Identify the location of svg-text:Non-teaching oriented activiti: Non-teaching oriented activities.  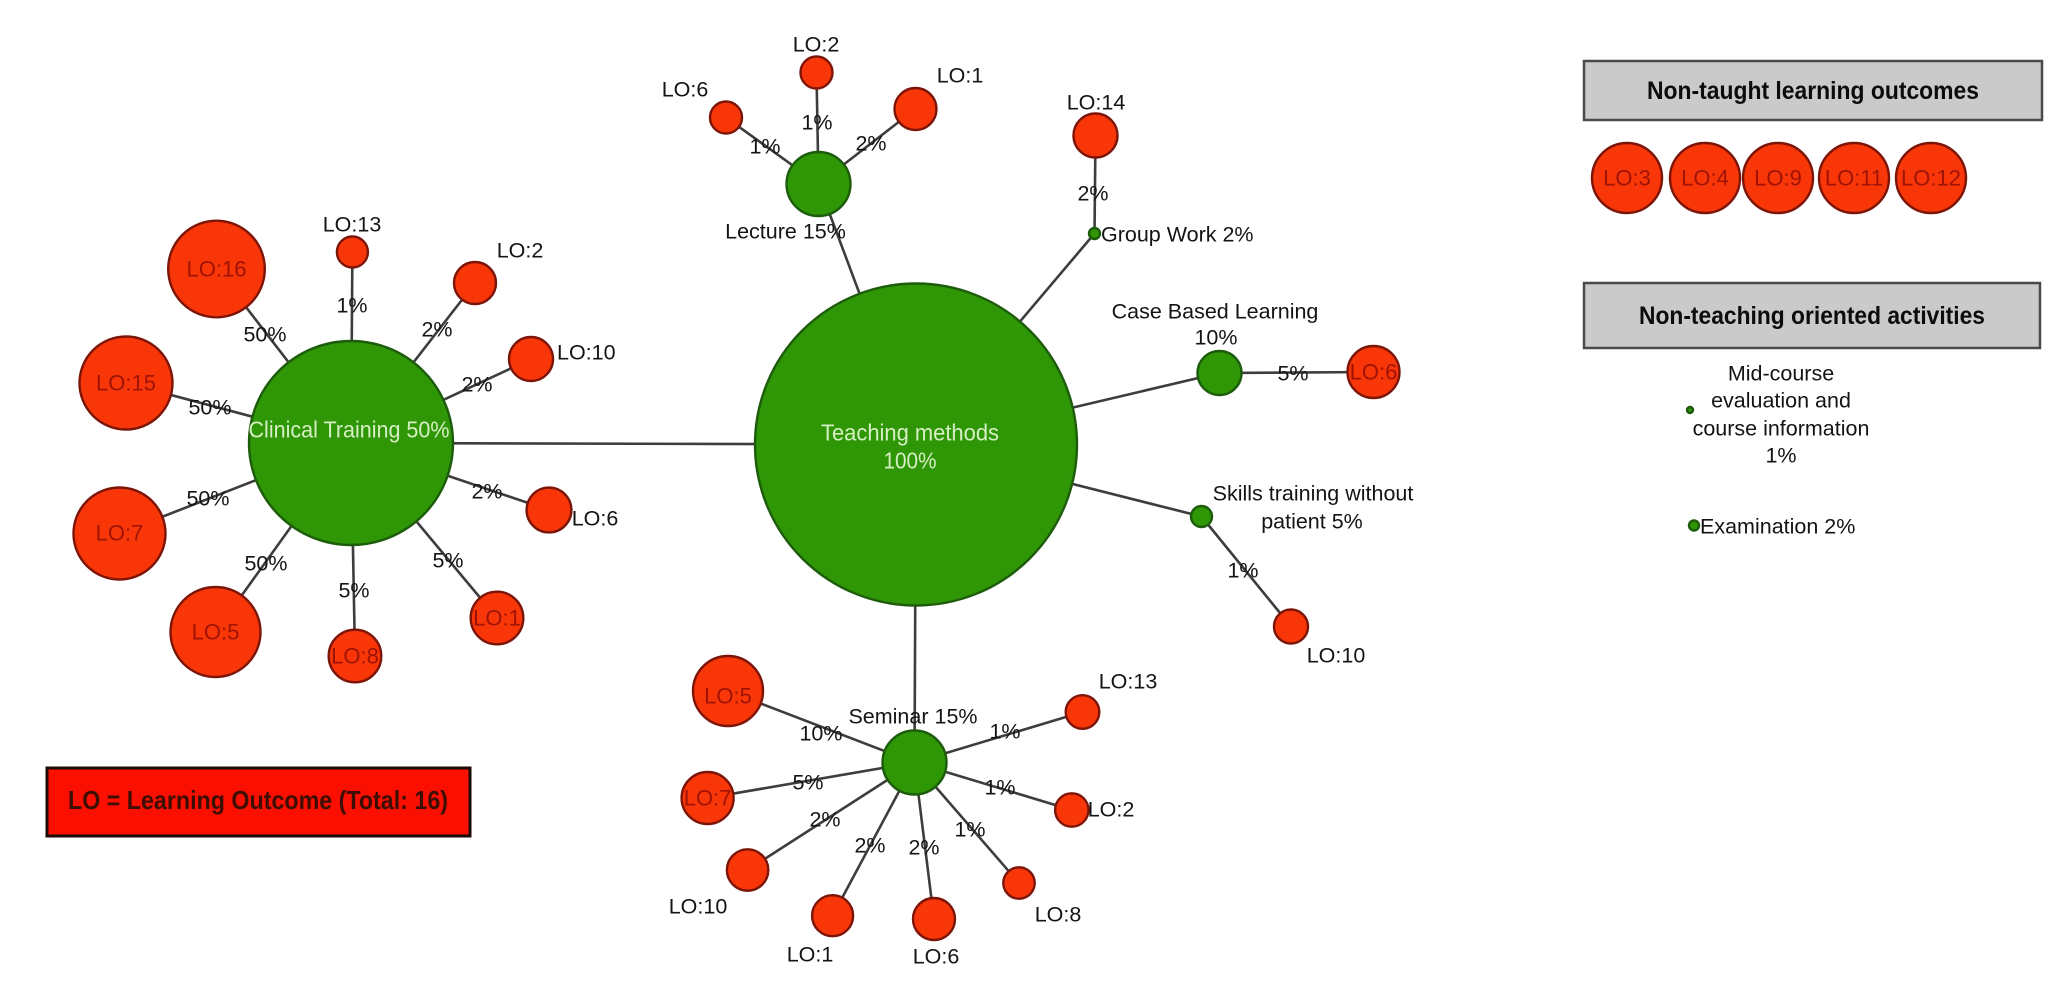
(1812, 316).